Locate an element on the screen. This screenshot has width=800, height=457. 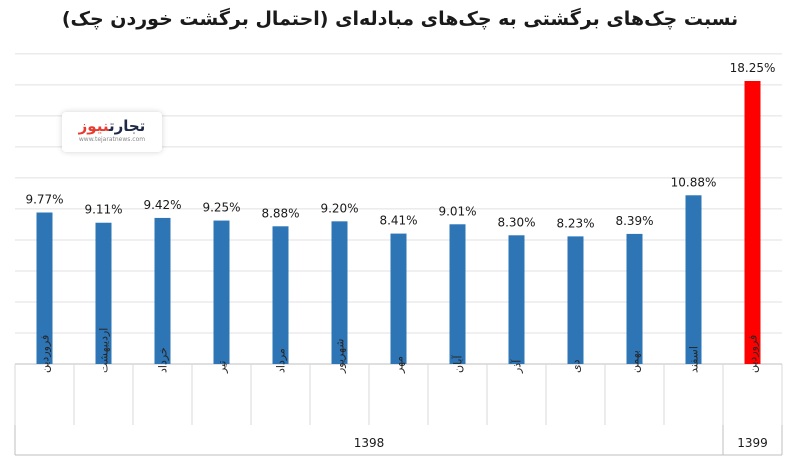
category-label: اسفند is located at coordinates (694, 359).